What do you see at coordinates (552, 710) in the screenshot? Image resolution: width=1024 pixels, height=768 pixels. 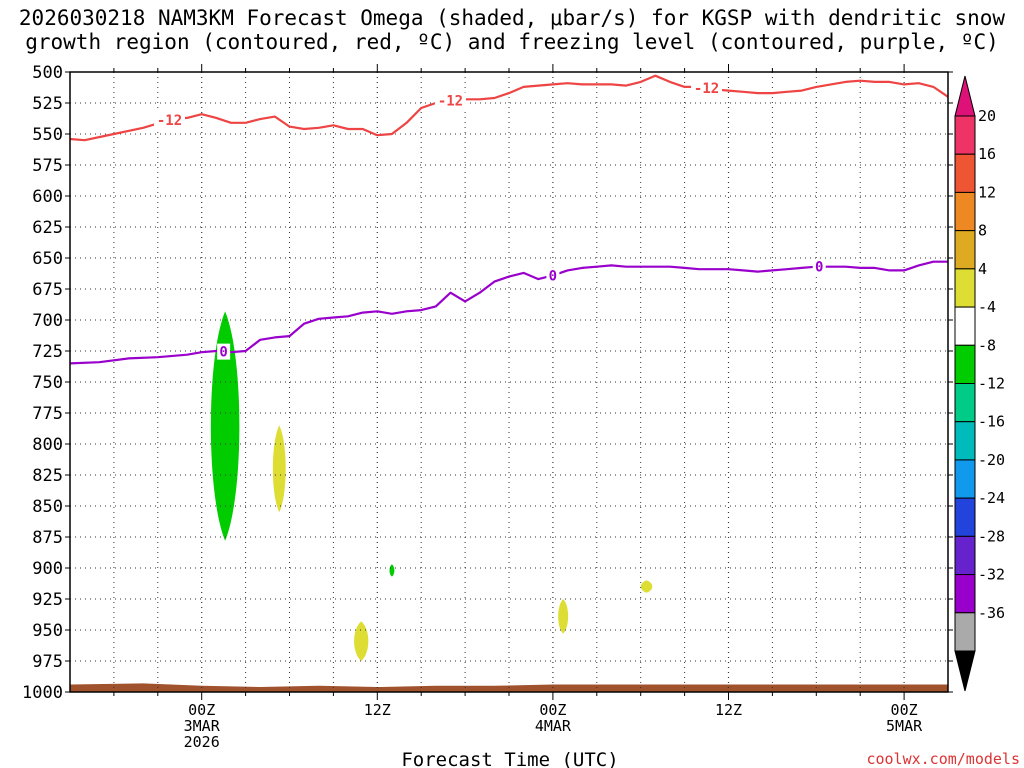 I see `x-tick-label-24-0: 00Z` at bounding box center [552, 710].